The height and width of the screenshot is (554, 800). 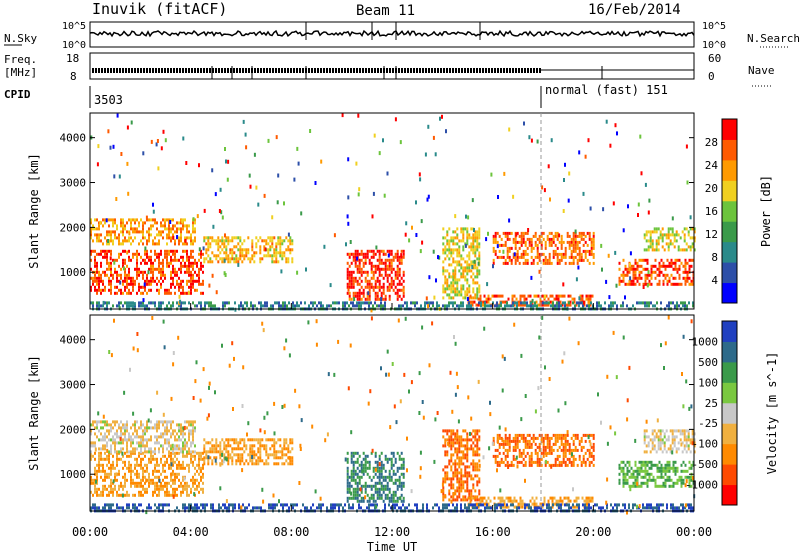 I want to click on nave-tick-low: 0, so click(x=711, y=76).